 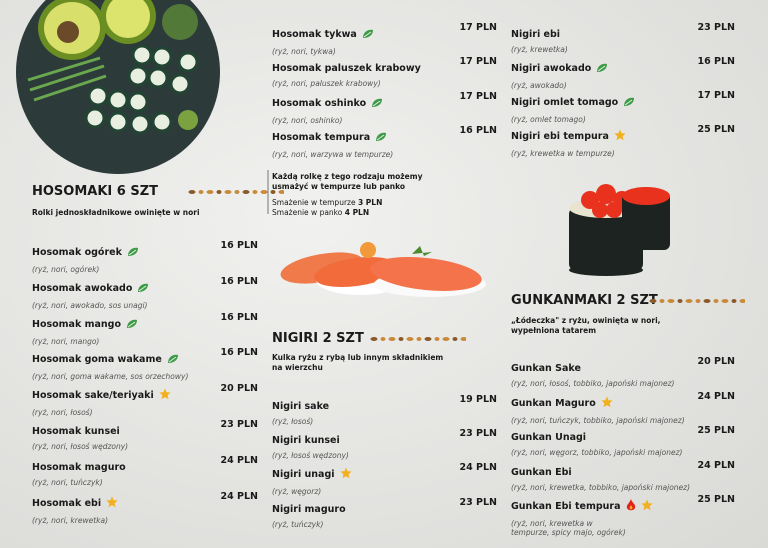 I want to click on item-description: (ryż, łosoś wędzony), so click(x=310, y=456).